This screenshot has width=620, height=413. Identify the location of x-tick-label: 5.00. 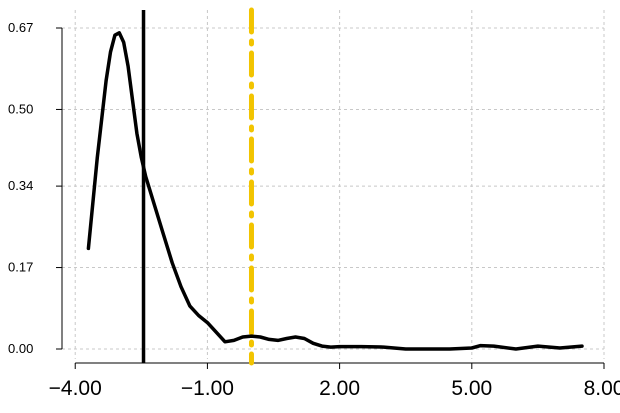
(471, 388).